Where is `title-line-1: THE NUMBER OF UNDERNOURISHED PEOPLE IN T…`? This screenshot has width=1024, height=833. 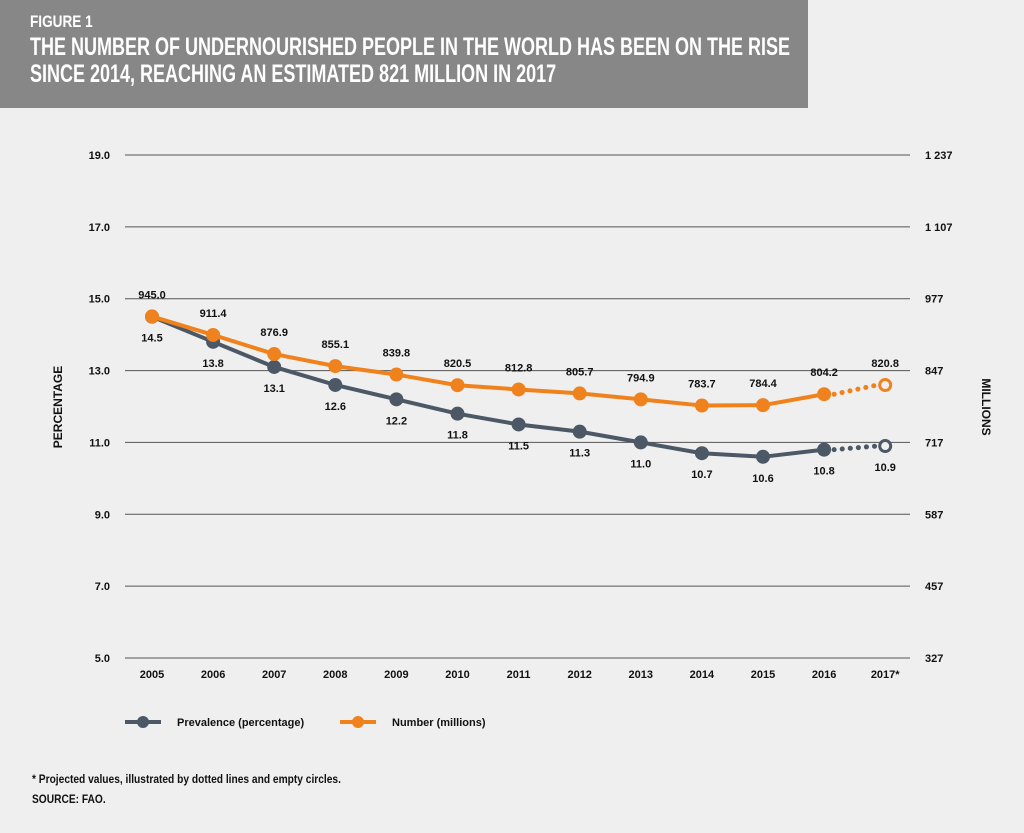 title-line-1: THE NUMBER OF UNDERNOURISHED PEOPLE IN T… is located at coordinates (410, 47).